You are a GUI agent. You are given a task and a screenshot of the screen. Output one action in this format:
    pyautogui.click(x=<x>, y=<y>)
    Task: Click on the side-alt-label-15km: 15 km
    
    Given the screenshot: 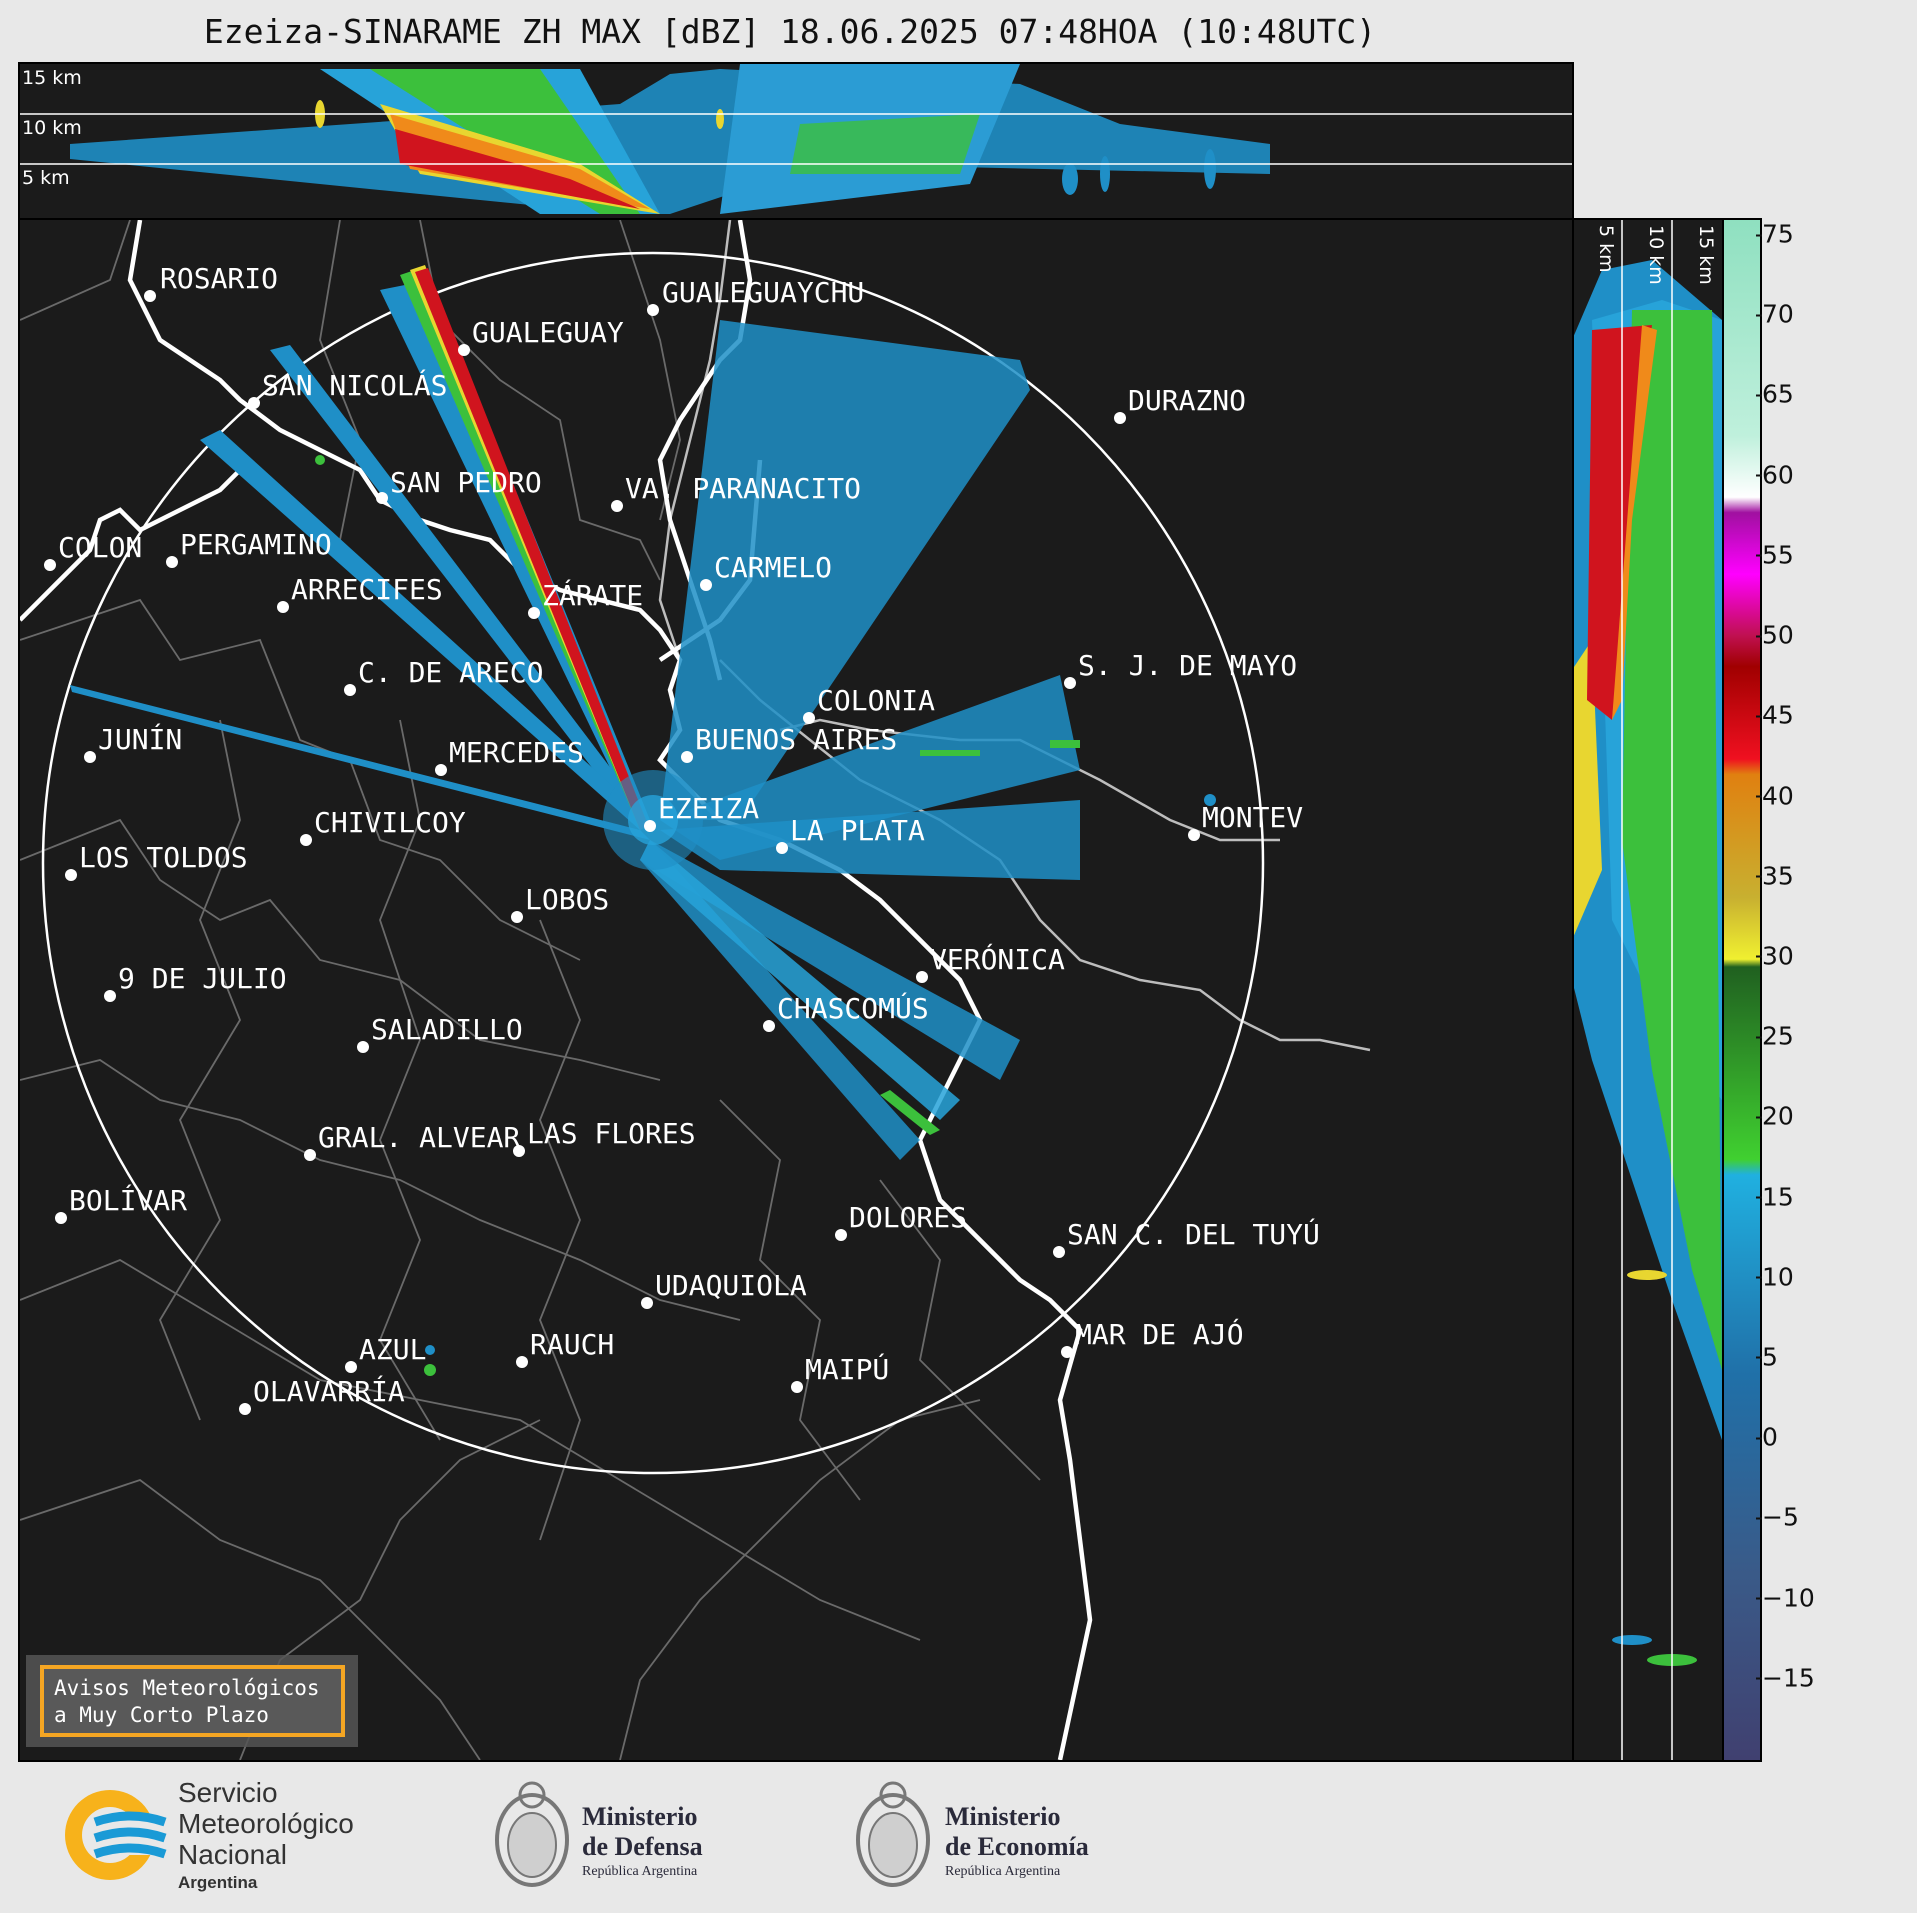 What is the action you would take?
    pyautogui.click(x=1706, y=255)
    